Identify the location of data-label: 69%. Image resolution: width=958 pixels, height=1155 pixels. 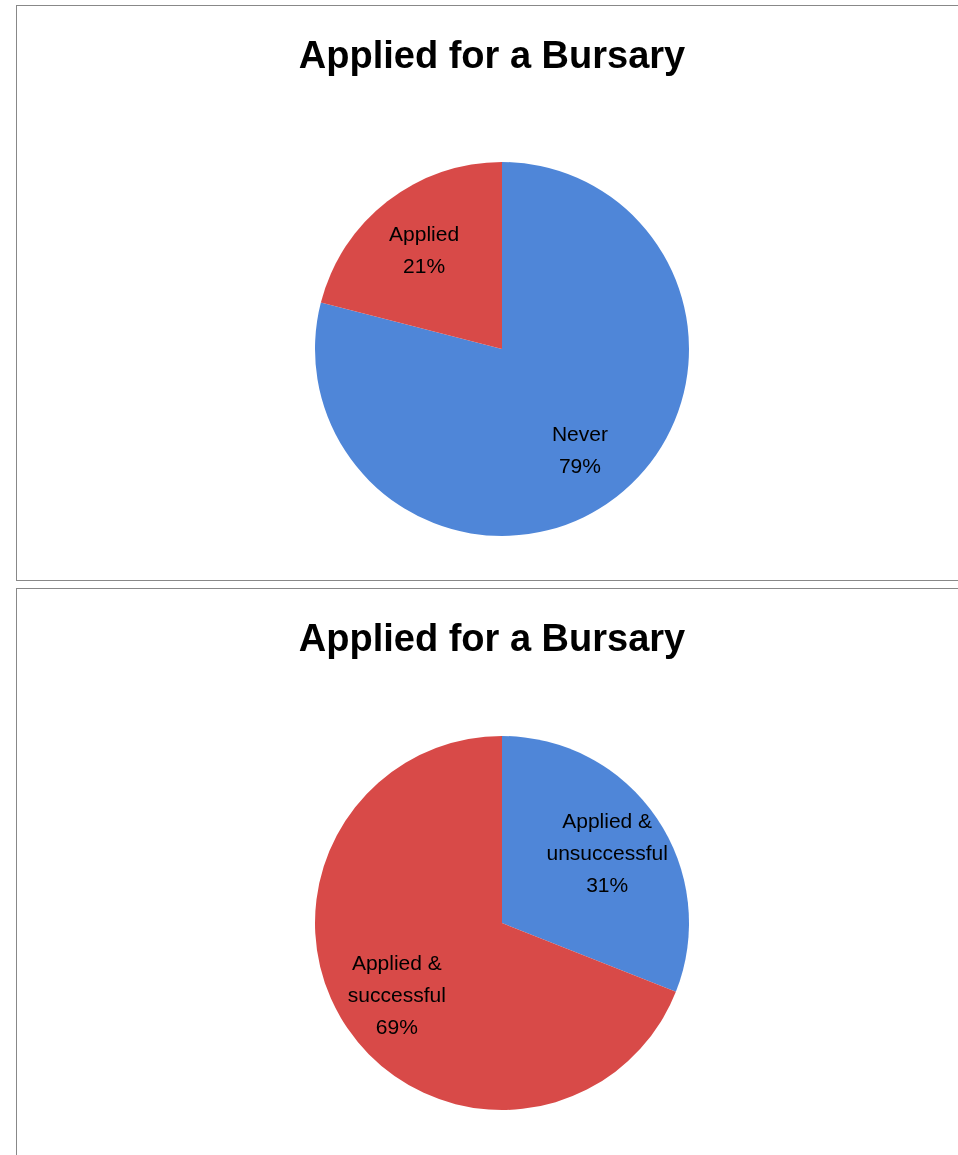
(396, 1026).